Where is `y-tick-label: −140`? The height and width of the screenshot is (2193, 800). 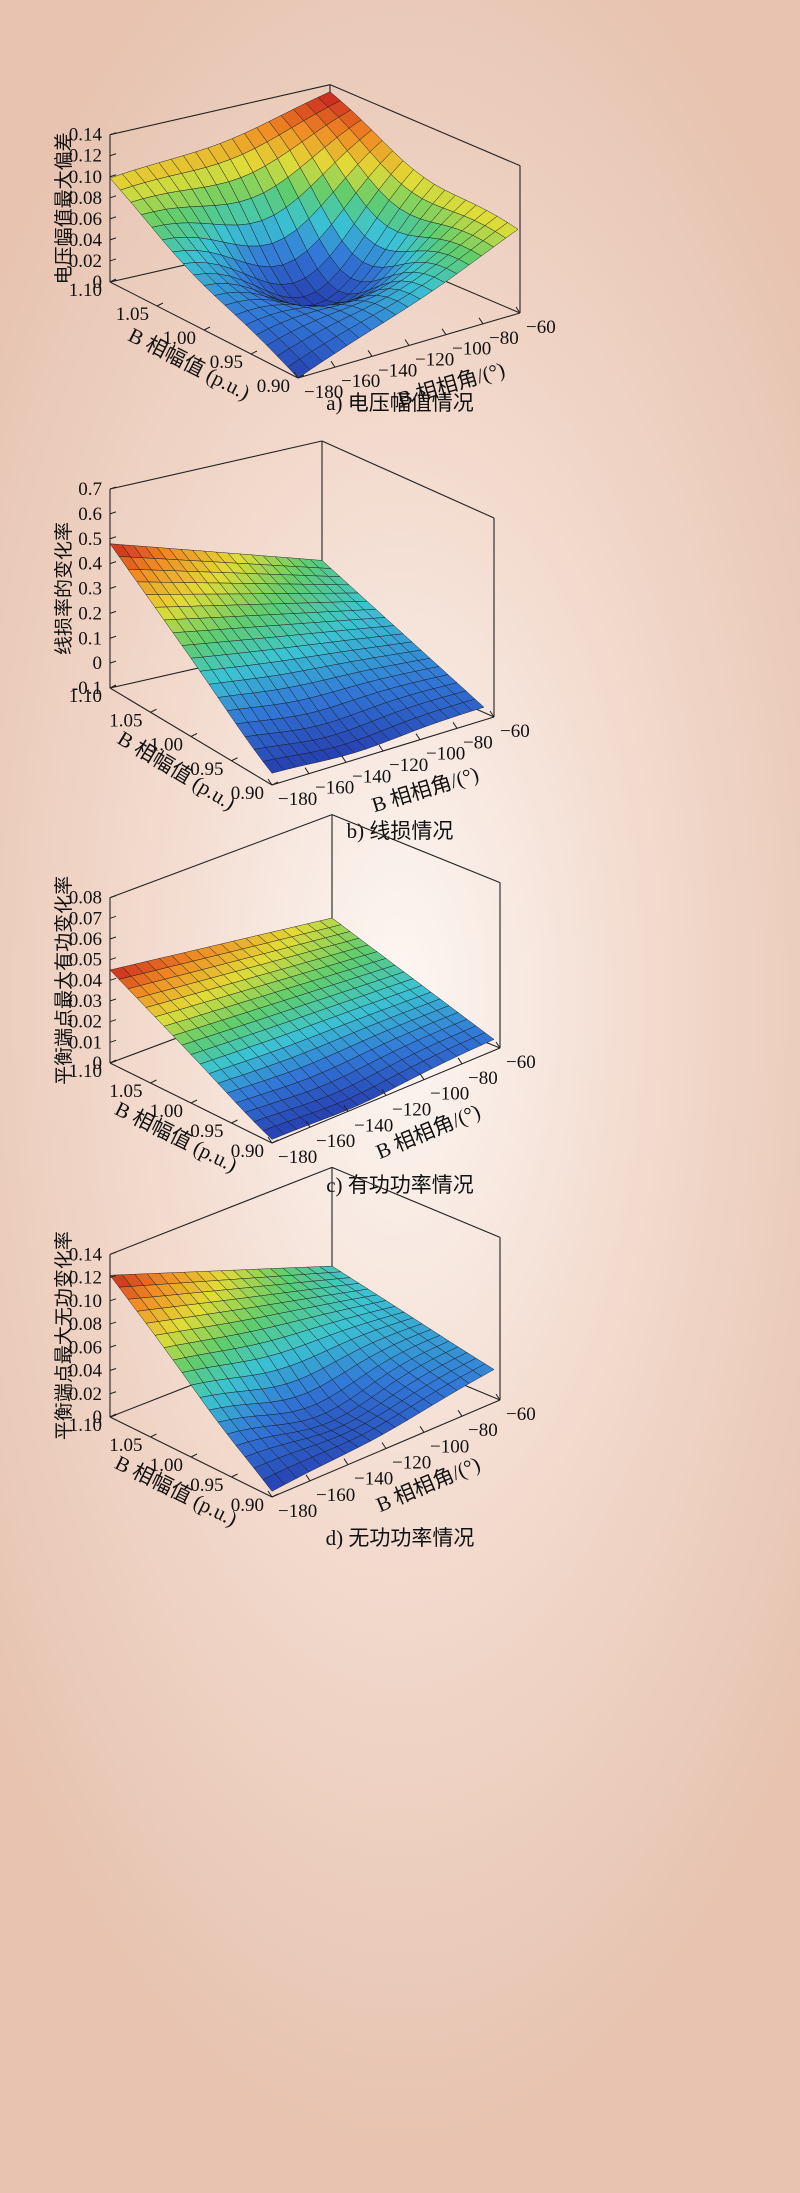 y-tick-label: −140 is located at coordinates (371, 776).